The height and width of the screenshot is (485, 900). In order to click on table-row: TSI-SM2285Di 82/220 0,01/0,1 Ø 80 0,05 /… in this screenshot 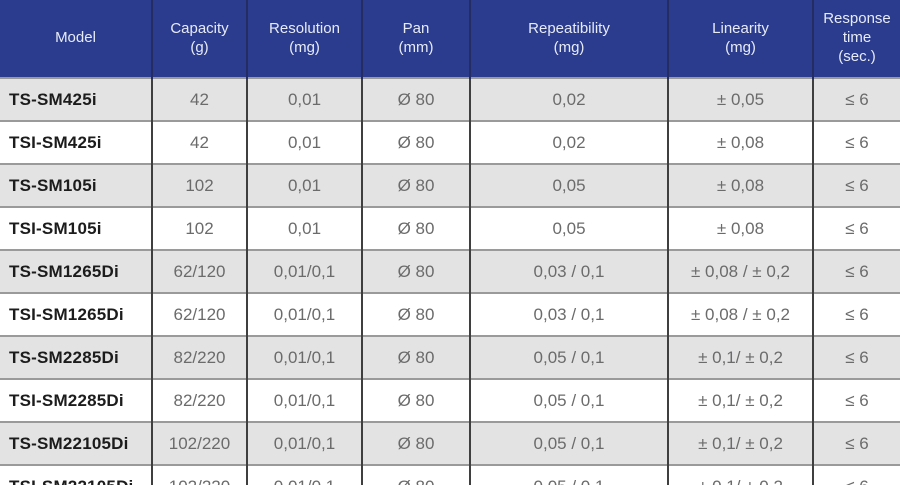, I will do `click(450, 400)`.